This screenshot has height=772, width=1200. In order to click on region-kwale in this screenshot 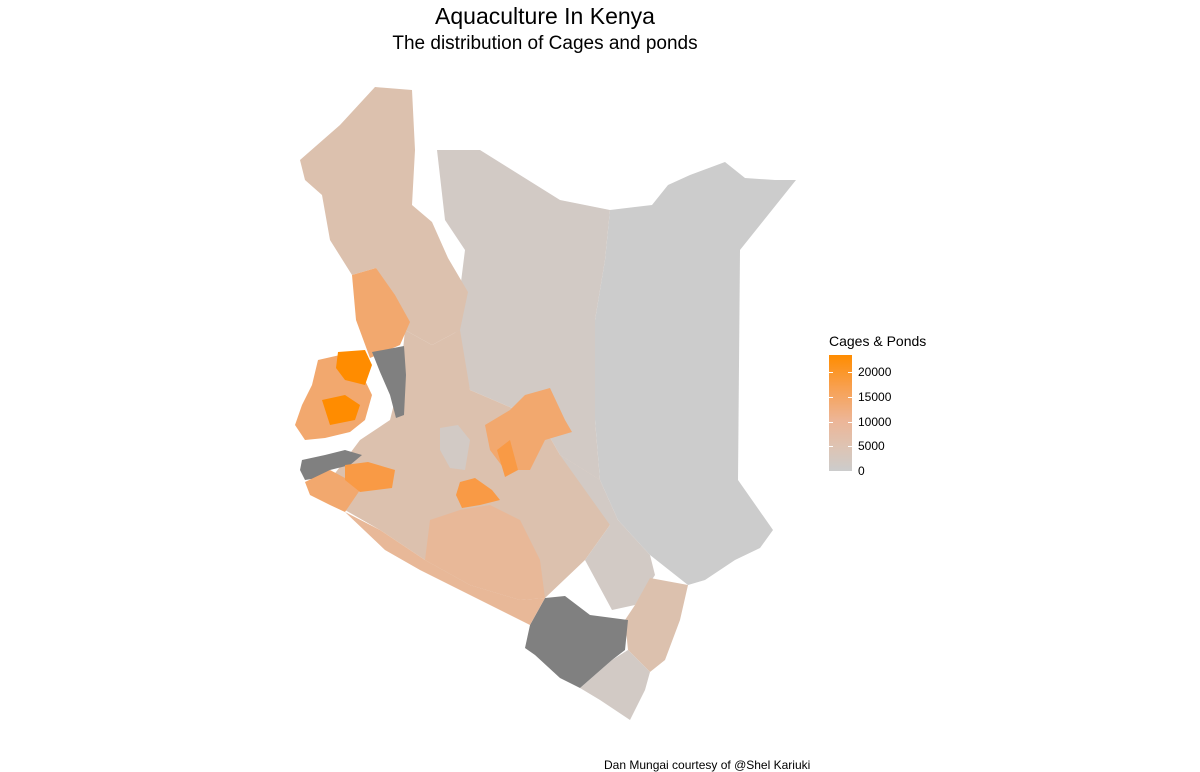, I will do `click(615, 685)`.